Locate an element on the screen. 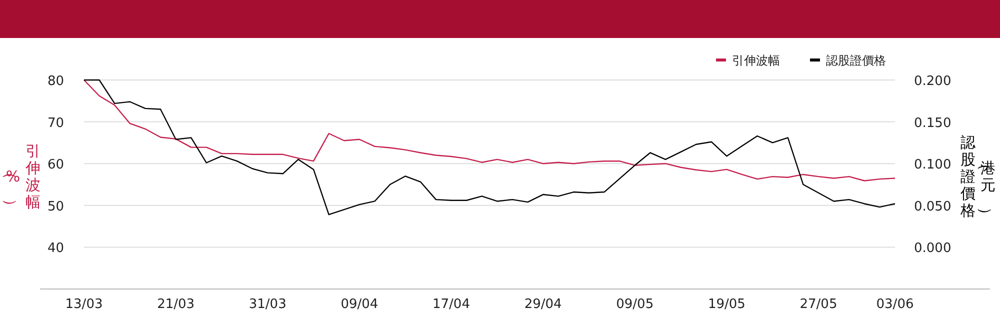  x-tick-label: 27/05 is located at coordinates (819, 304).